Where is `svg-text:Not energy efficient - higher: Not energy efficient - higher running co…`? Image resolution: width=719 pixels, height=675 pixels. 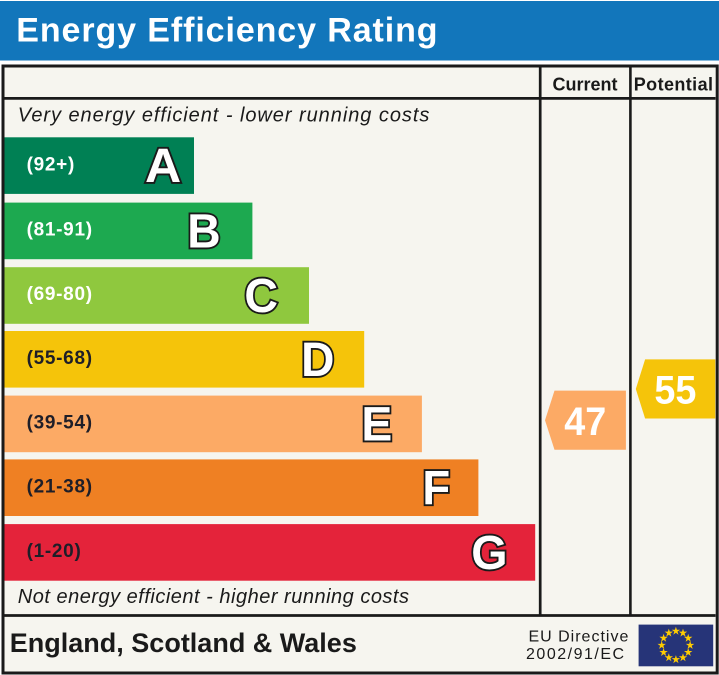
svg-text:Not energy efficient - higher: Not energy efficient - higher running co… is located at coordinates (214, 597).